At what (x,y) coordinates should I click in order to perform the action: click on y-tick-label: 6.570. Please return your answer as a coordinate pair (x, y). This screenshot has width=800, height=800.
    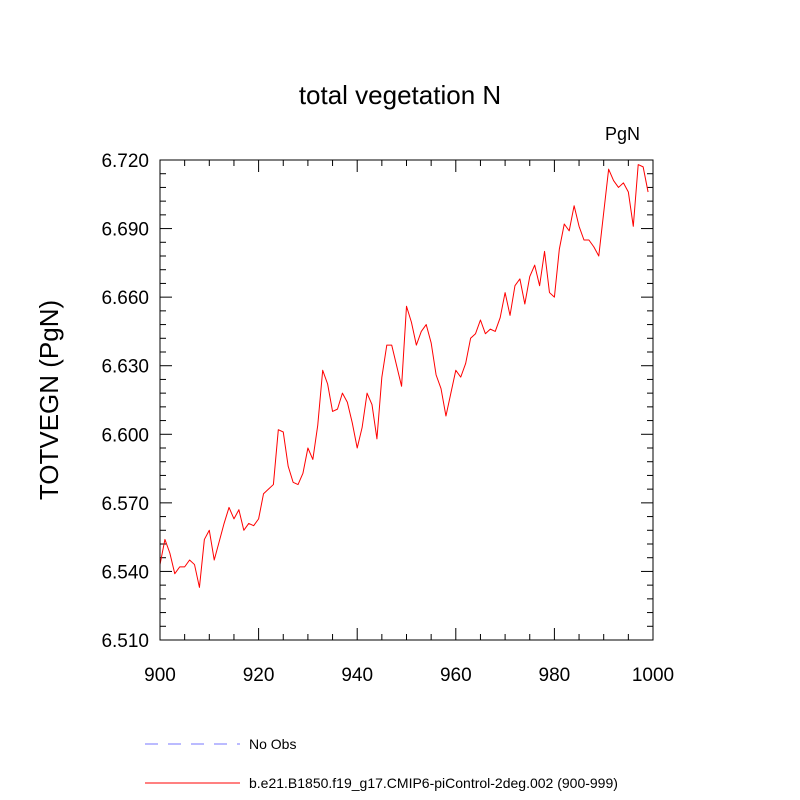
    Looking at the image, I should click on (125, 504).